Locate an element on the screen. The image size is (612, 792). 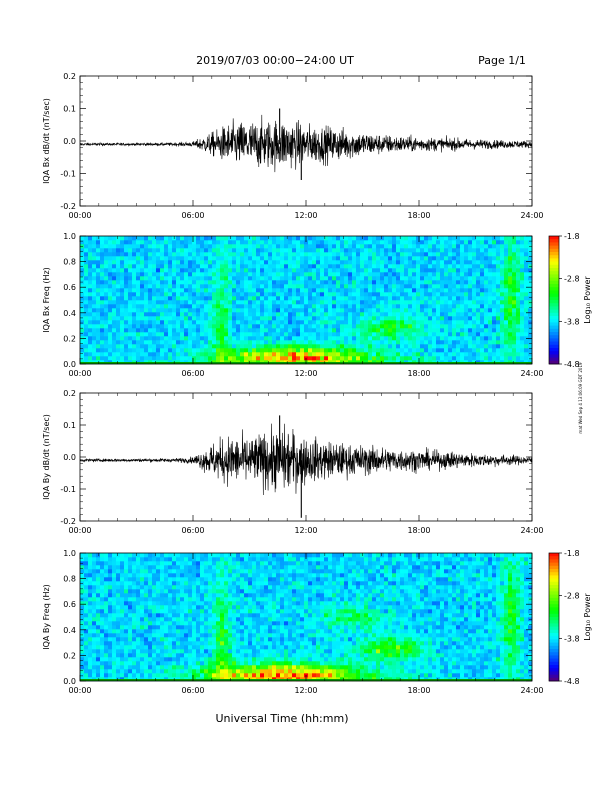
y-tick-label: -0.2 is located at coordinates (68, 521).